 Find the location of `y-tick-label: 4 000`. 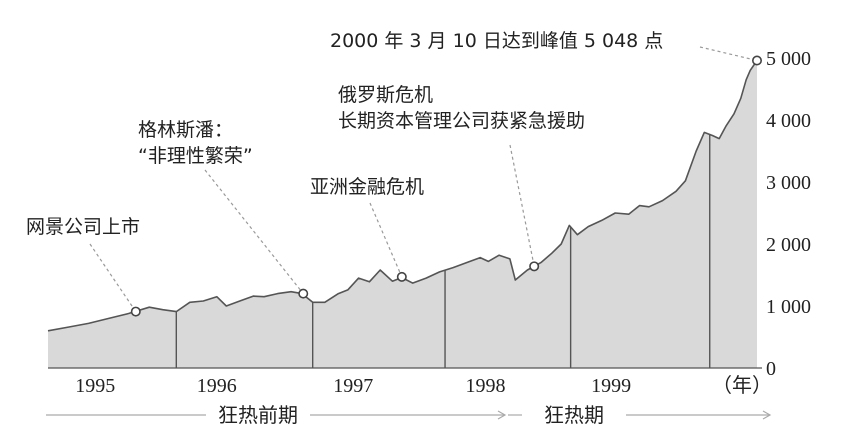

y-tick-label: 4 000 is located at coordinates (788, 121).